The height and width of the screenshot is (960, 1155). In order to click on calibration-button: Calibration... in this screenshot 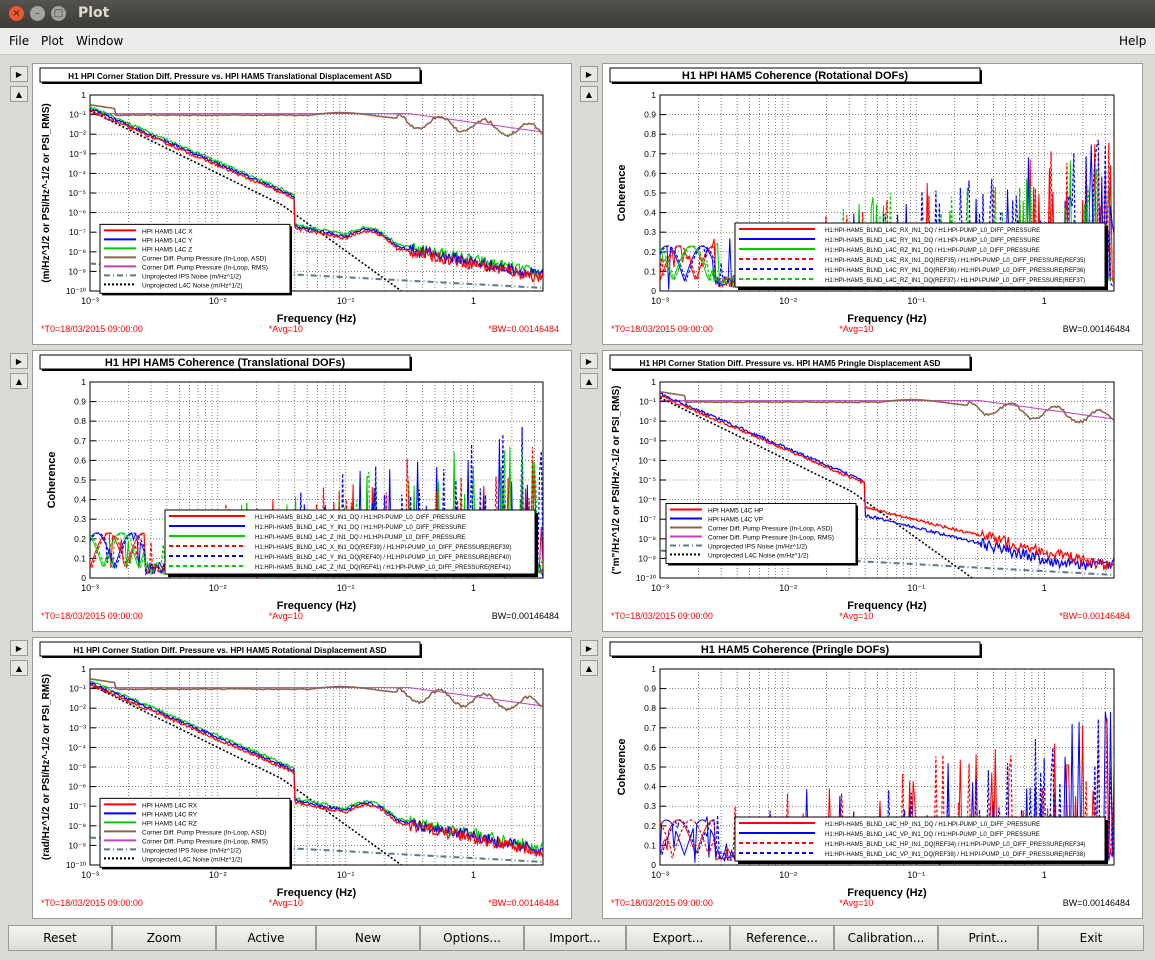, I will do `click(886, 938)`.